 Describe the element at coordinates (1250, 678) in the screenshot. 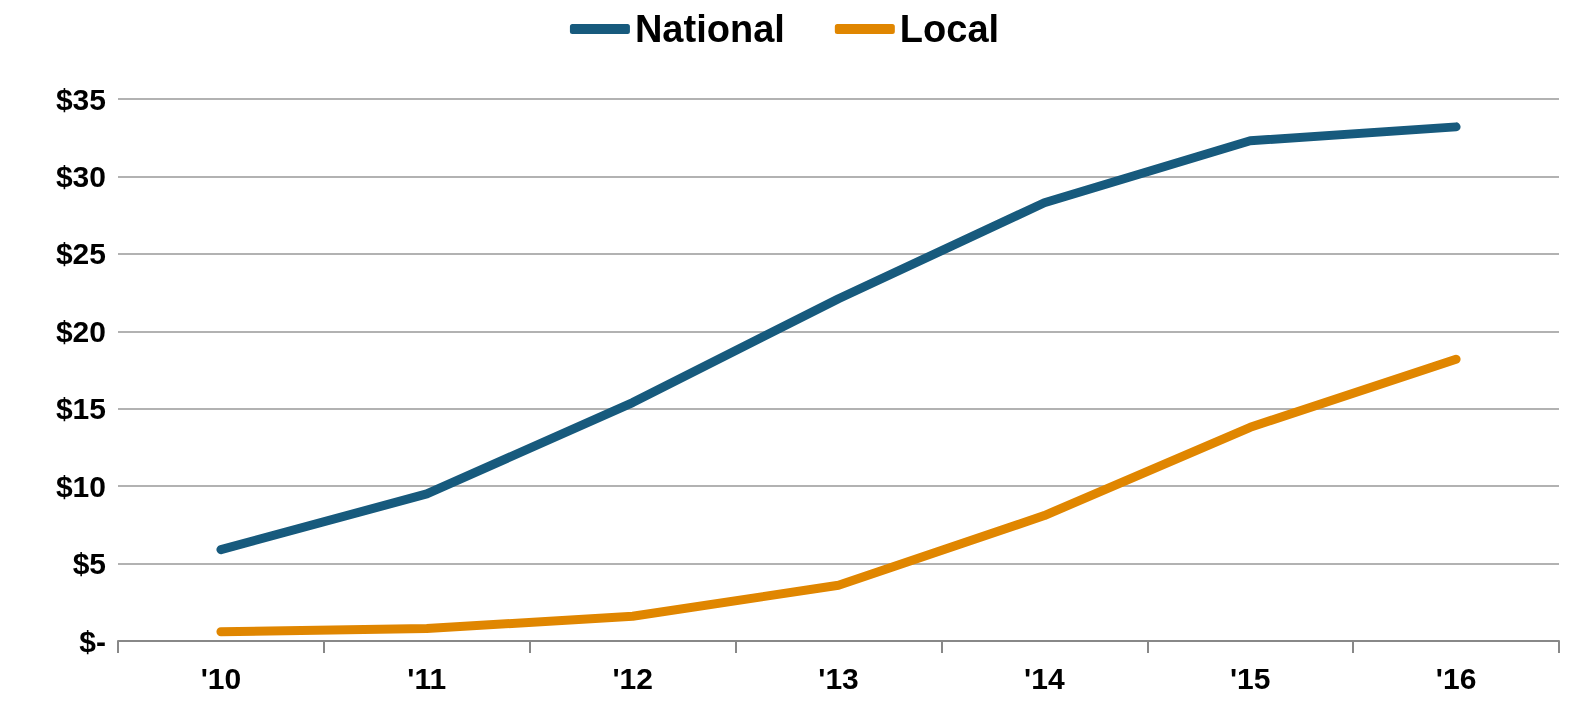

I see `x-tick-label: '15` at that location.